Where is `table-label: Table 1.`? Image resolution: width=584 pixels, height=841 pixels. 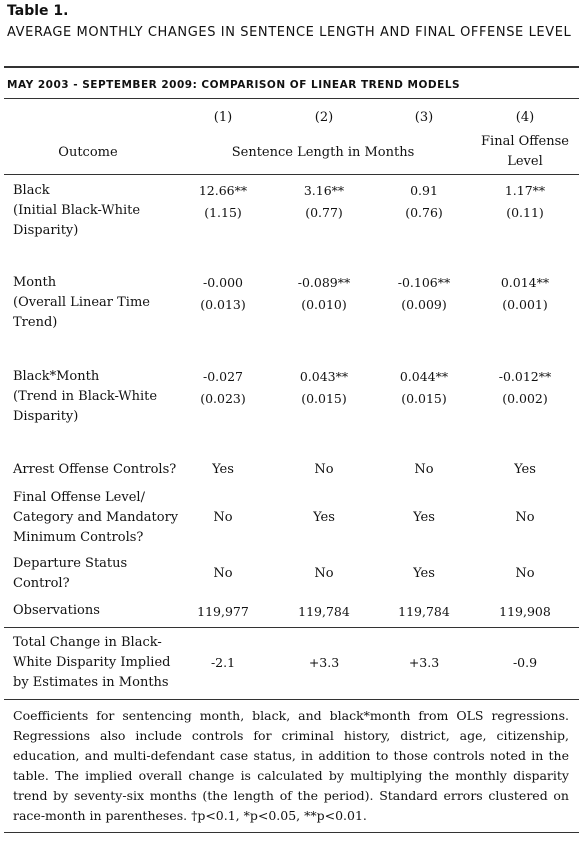 table-label: Table 1. is located at coordinates (38, 11).